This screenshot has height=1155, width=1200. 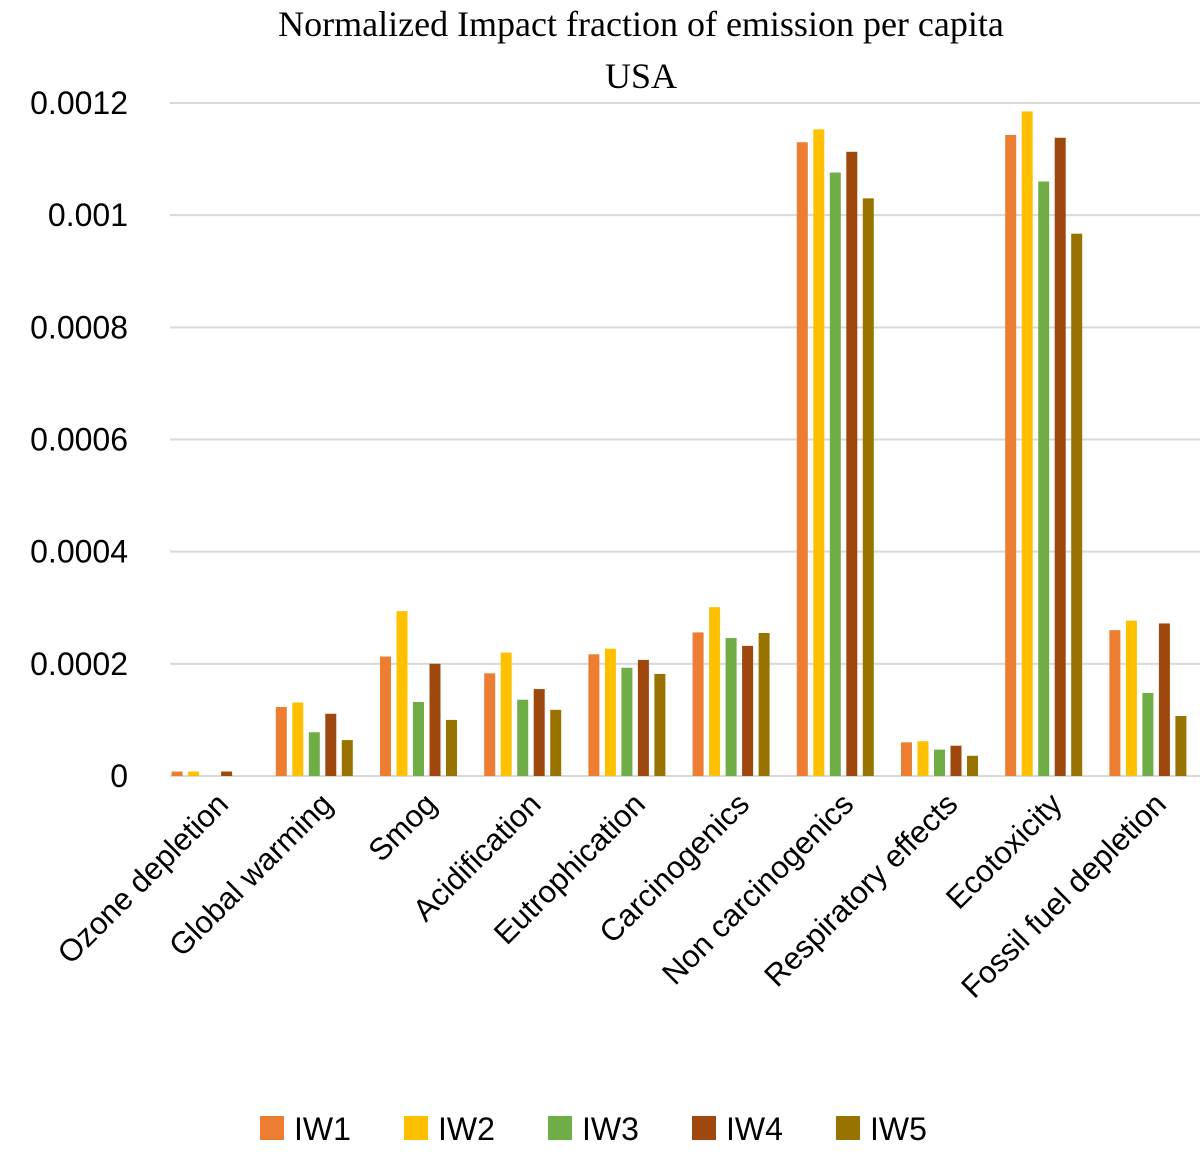 What do you see at coordinates (416, 1128) in the screenshot?
I see `legend-swatch-iw2` at bounding box center [416, 1128].